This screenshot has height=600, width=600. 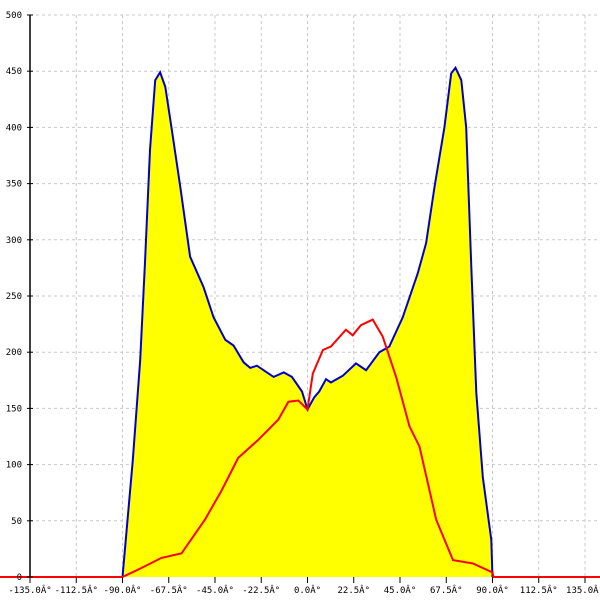 What do you see at coordinates (123, 590) in the screenshot?
I see `x-tick-label: -90.0Â°` at bounding box center [123, 590].